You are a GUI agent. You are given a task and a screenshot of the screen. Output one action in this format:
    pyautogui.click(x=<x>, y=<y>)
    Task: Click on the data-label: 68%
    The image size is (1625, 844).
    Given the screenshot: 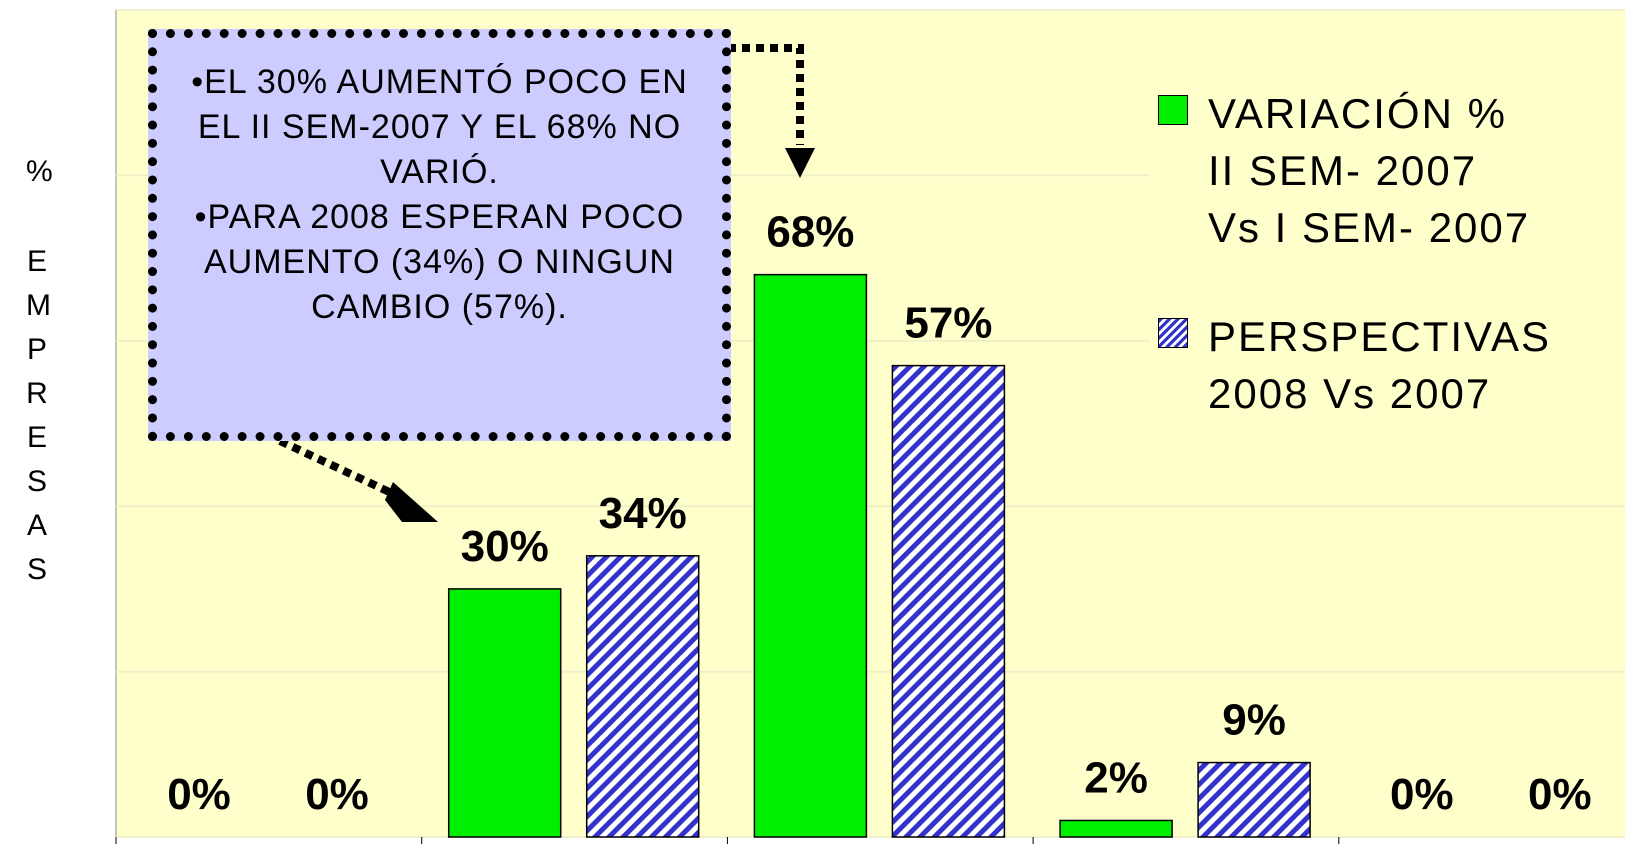 What is the action you would take?
    pyautogui.click(x=810, y=232)
    